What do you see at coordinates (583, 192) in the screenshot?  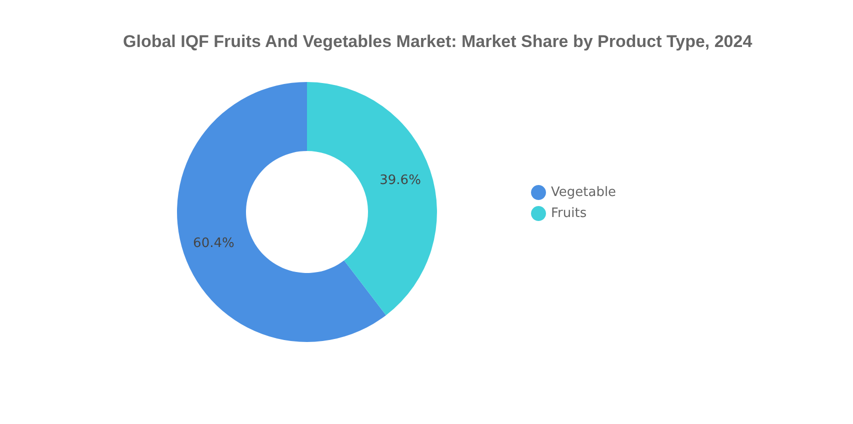 I see `legend-label: Vegetable` at bounding box center [583, 192].